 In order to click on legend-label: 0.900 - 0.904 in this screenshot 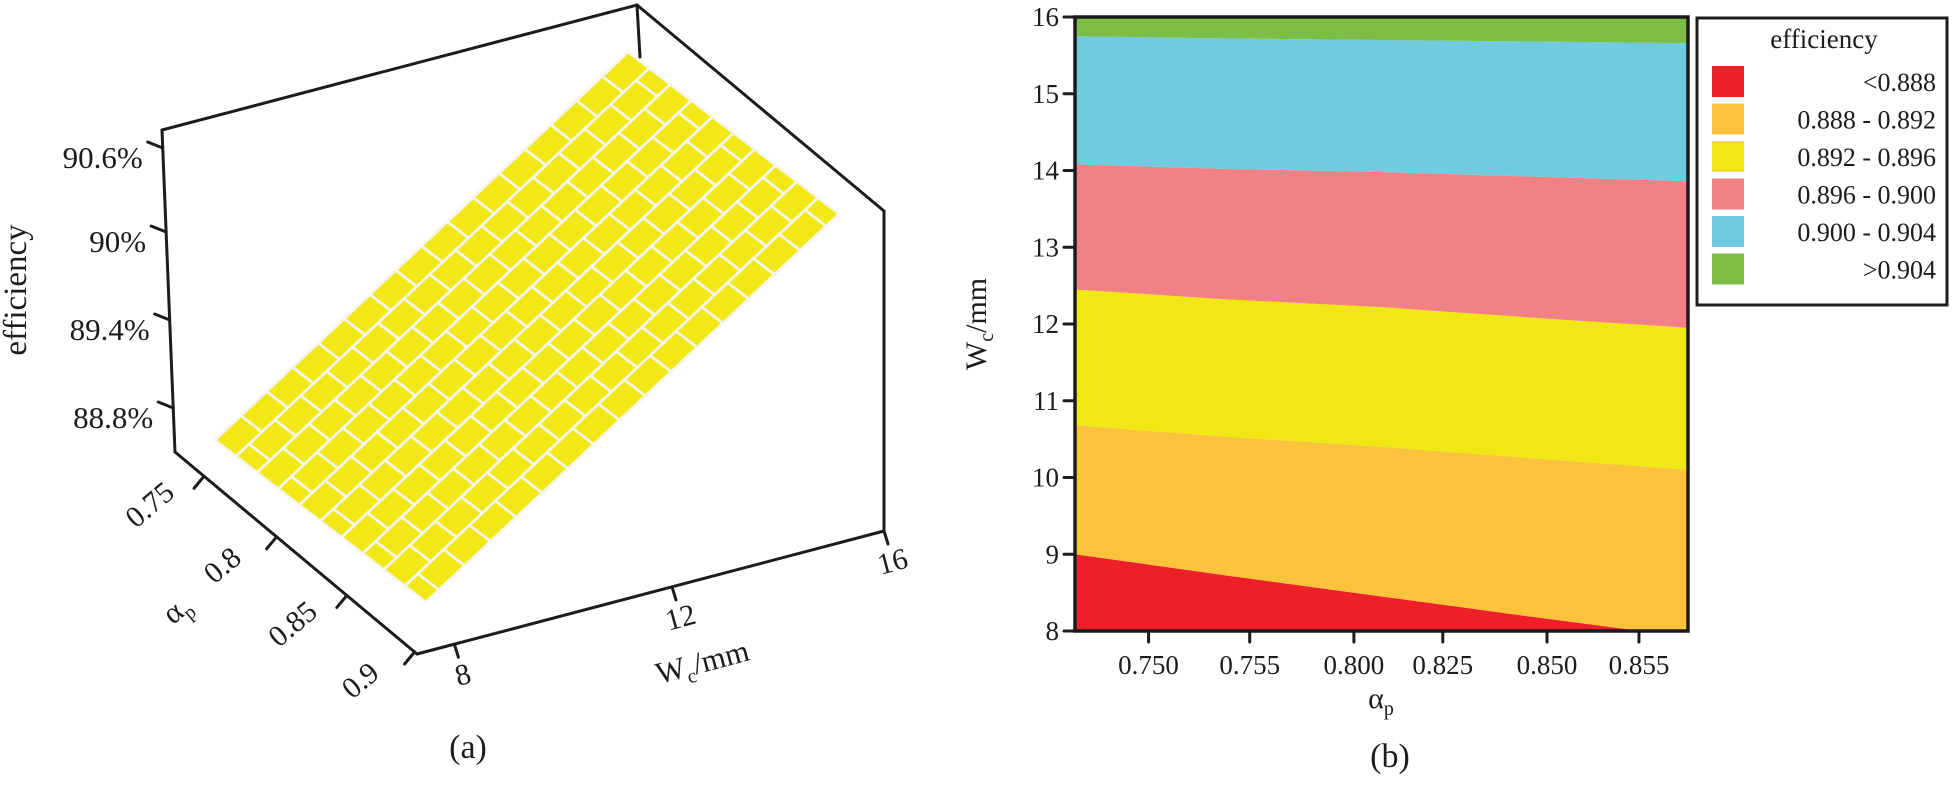, I will do `click(1866, 232)`.